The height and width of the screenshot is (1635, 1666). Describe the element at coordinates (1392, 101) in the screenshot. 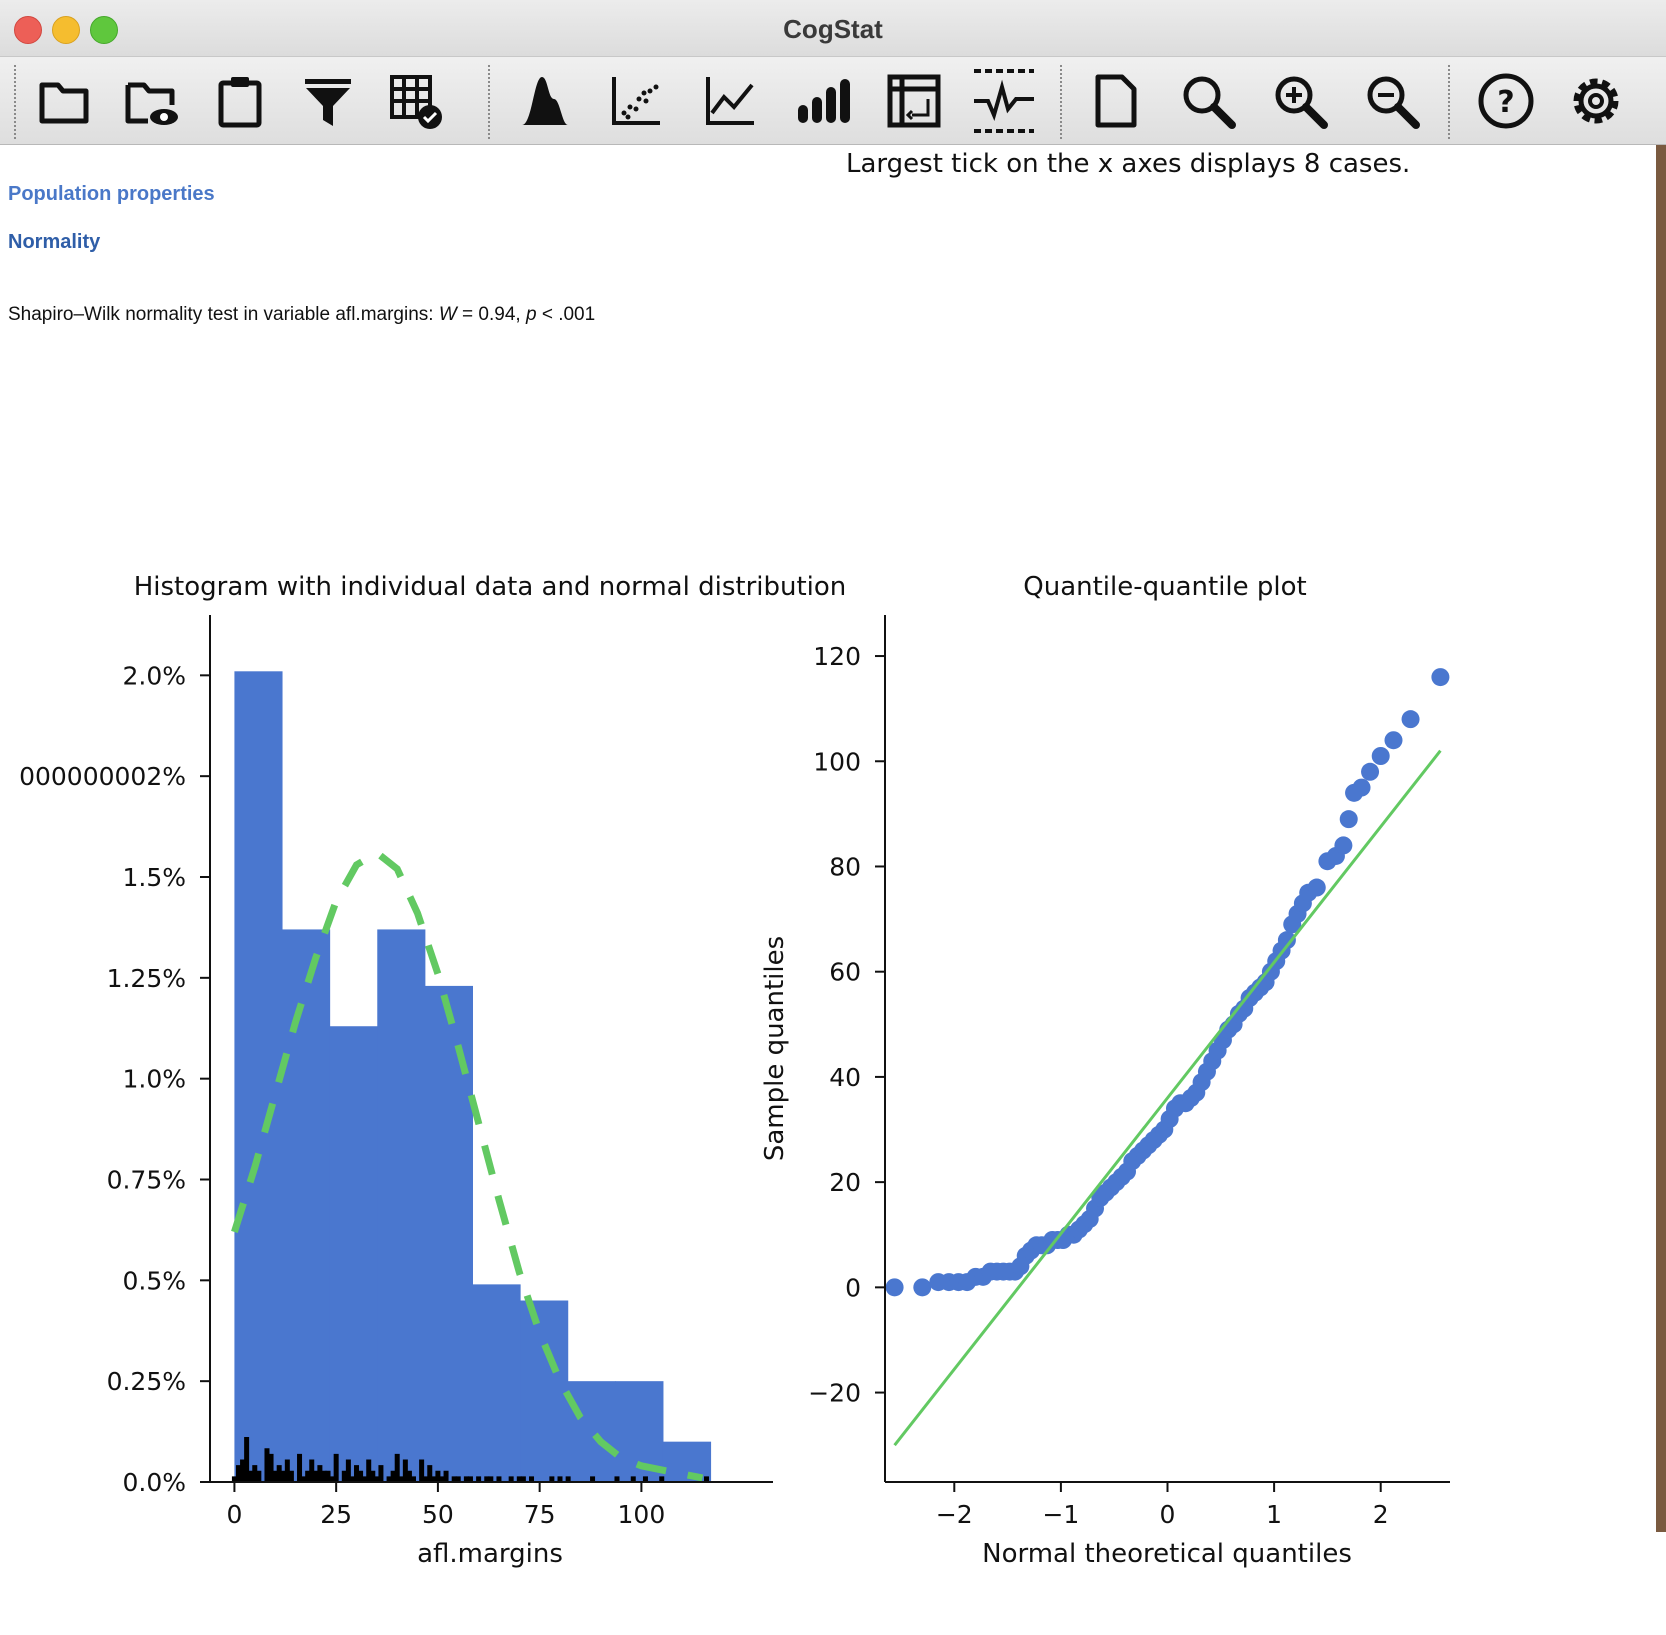

I see `zoom-out-button` at that location.